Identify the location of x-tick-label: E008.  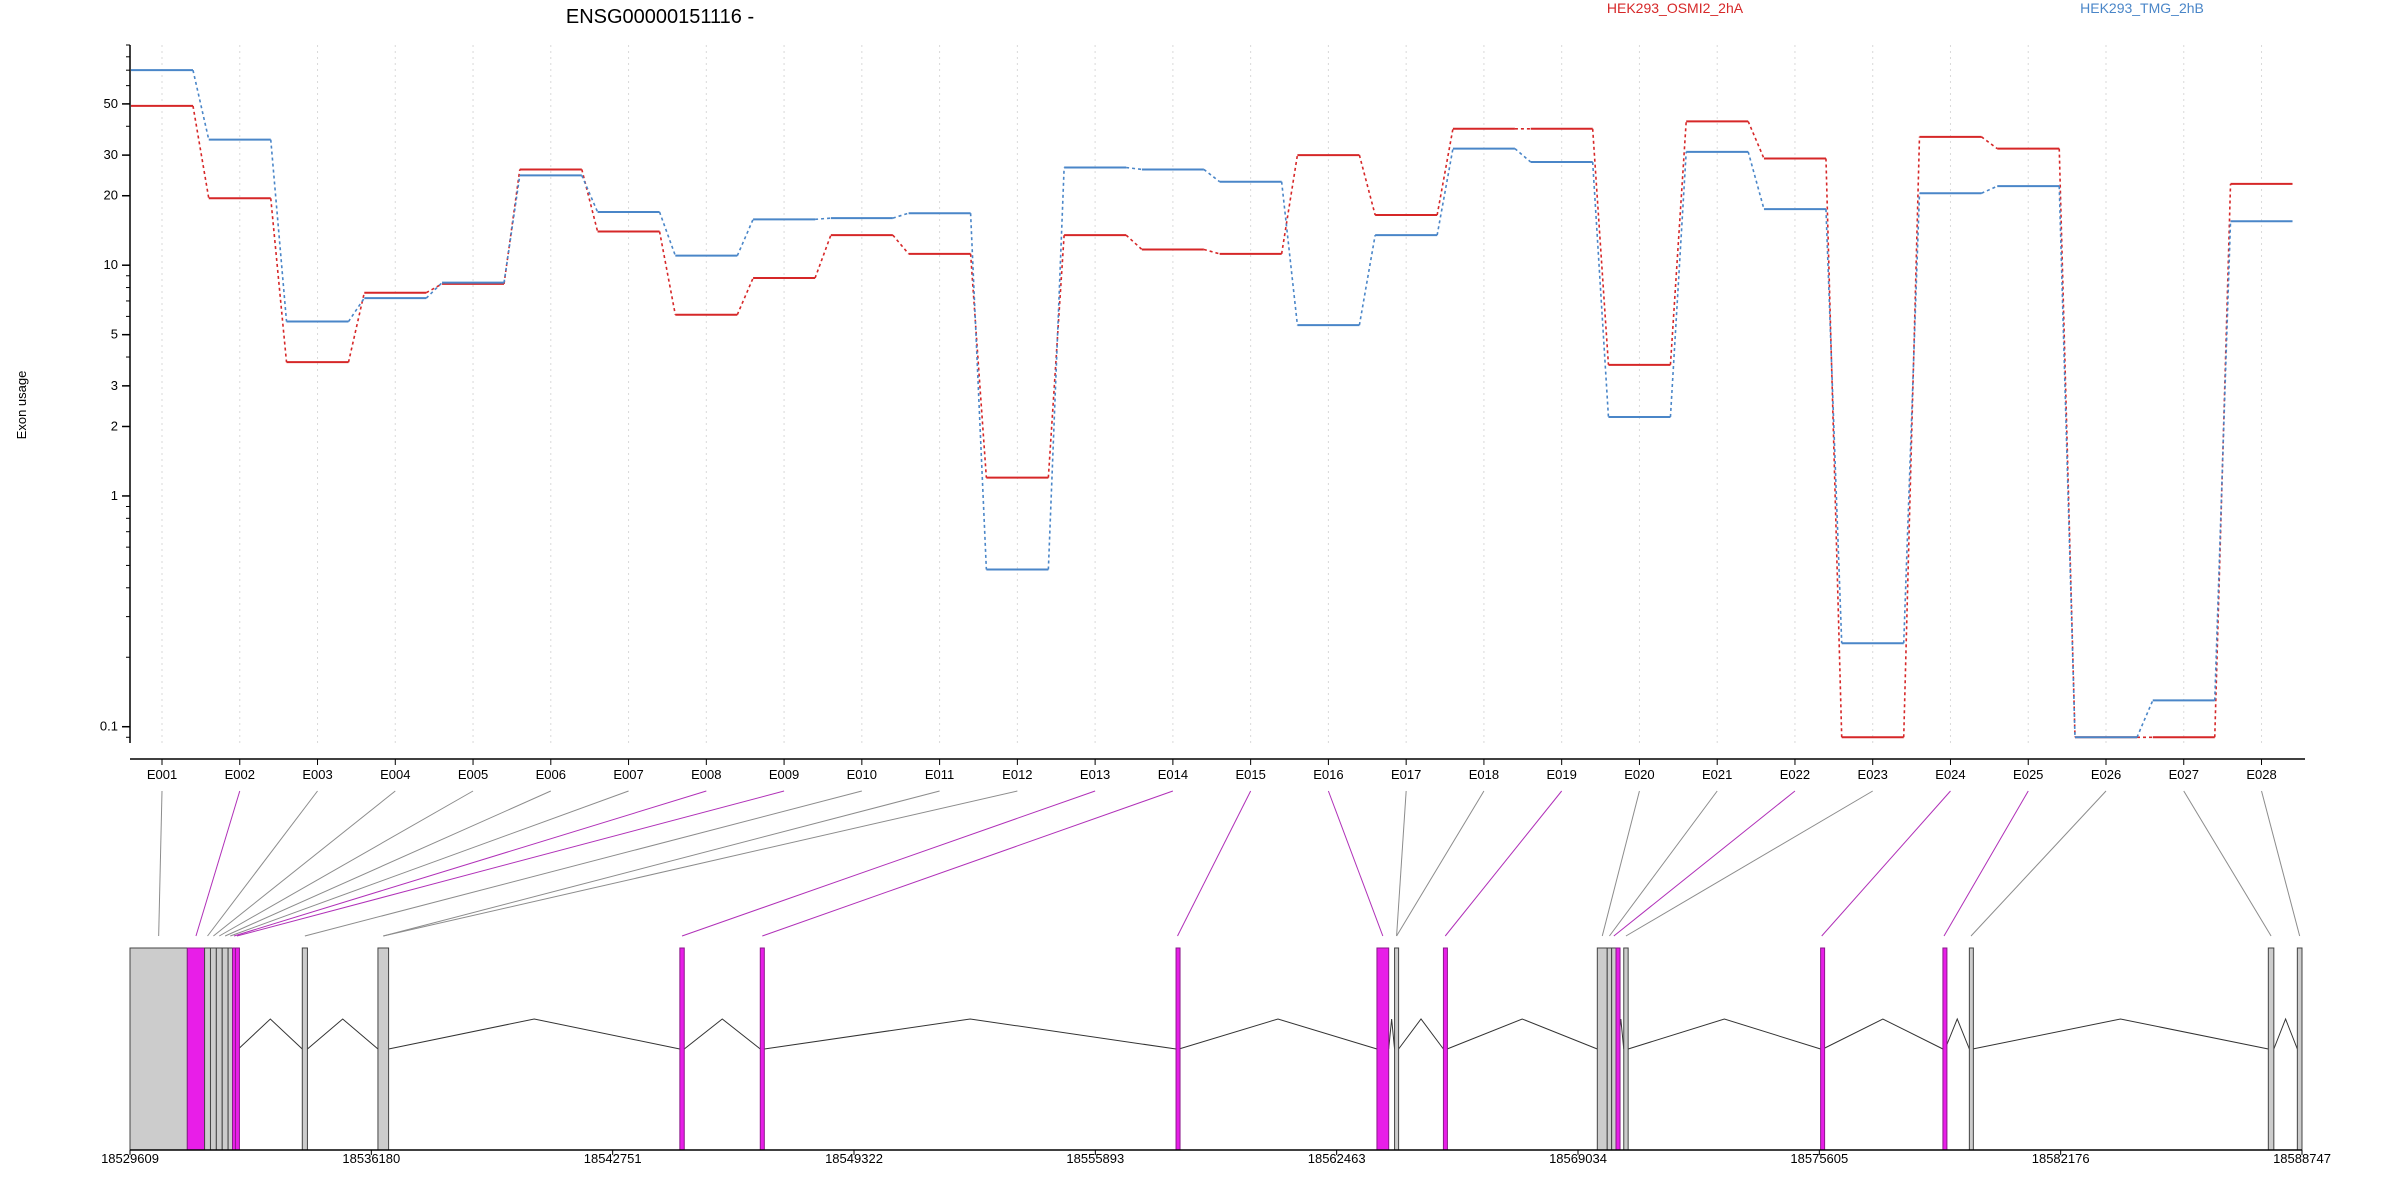
(706, 774).